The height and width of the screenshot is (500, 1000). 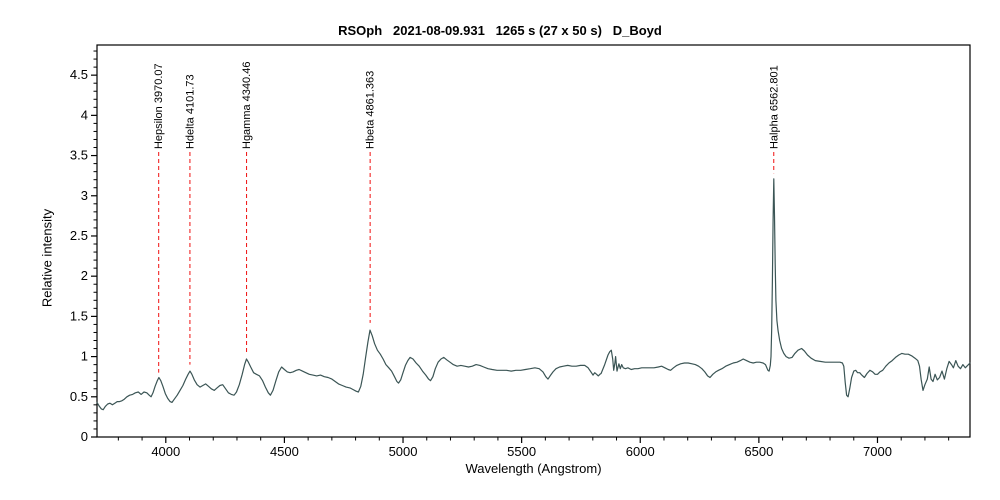 What do you see at coordinates (84, 275) in the screenshot?
I see `y-tick-label: 2` at bounding box center [84, 275].